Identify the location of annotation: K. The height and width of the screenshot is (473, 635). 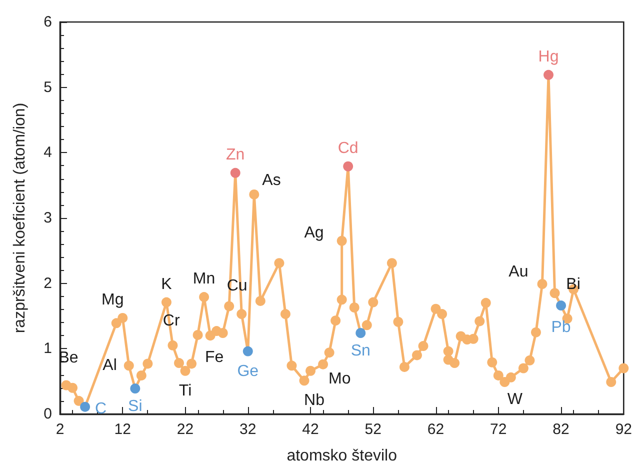
(166, 284).